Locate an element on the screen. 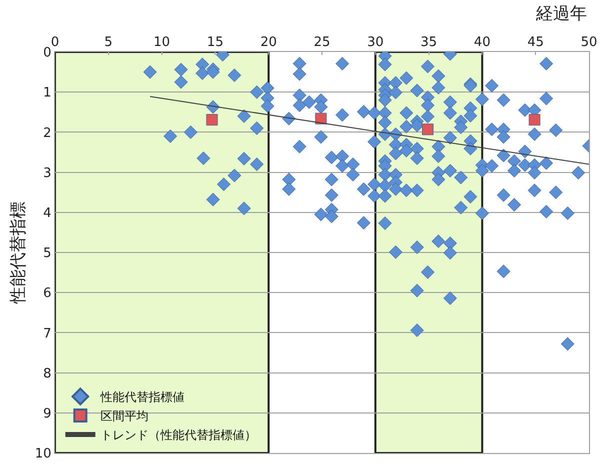  x-tick-label: 40 is located at coordinates (482, 42).